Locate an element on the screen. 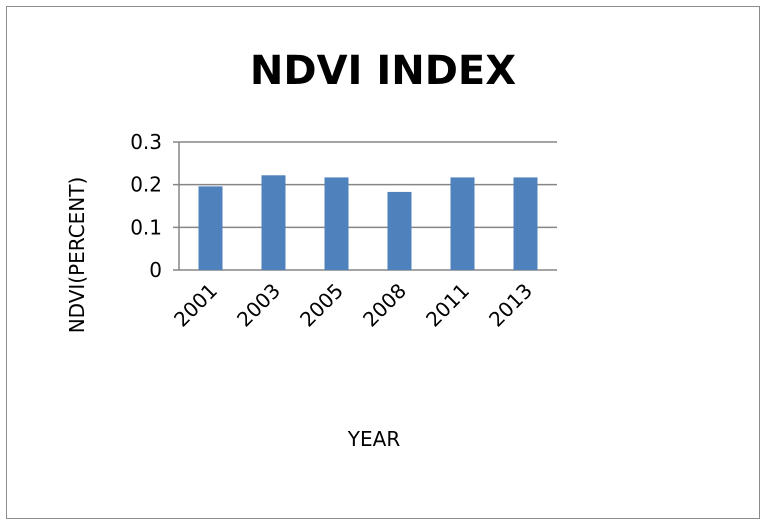 Image resolution: width=768 pixels, height=527 pixels. x-tick-label: 2011 is located at coordinates (447, 305).